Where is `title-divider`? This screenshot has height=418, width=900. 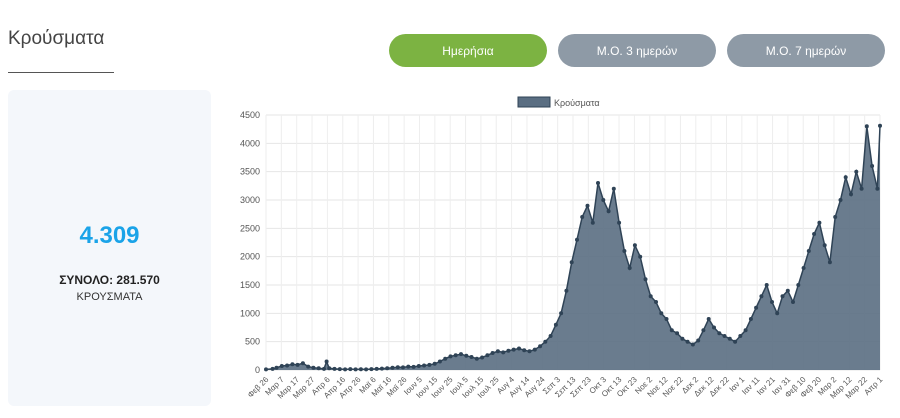
title-divider is located at coordinates (61, 72).